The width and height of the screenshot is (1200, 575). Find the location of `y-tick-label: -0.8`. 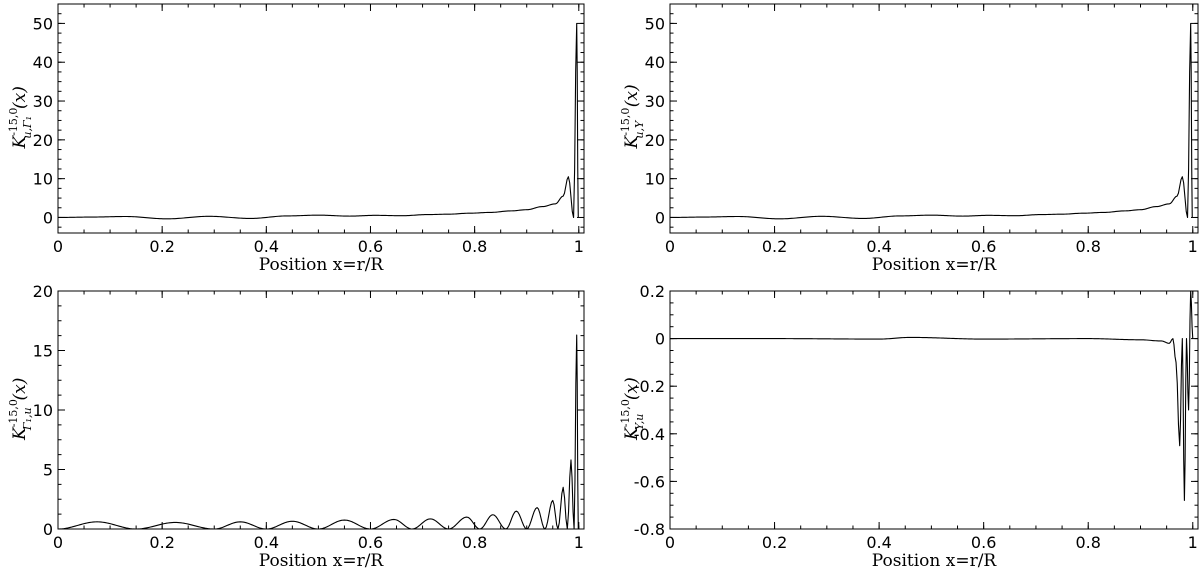

y-tick-label: -0.8 is located at coordinates (649, 529).